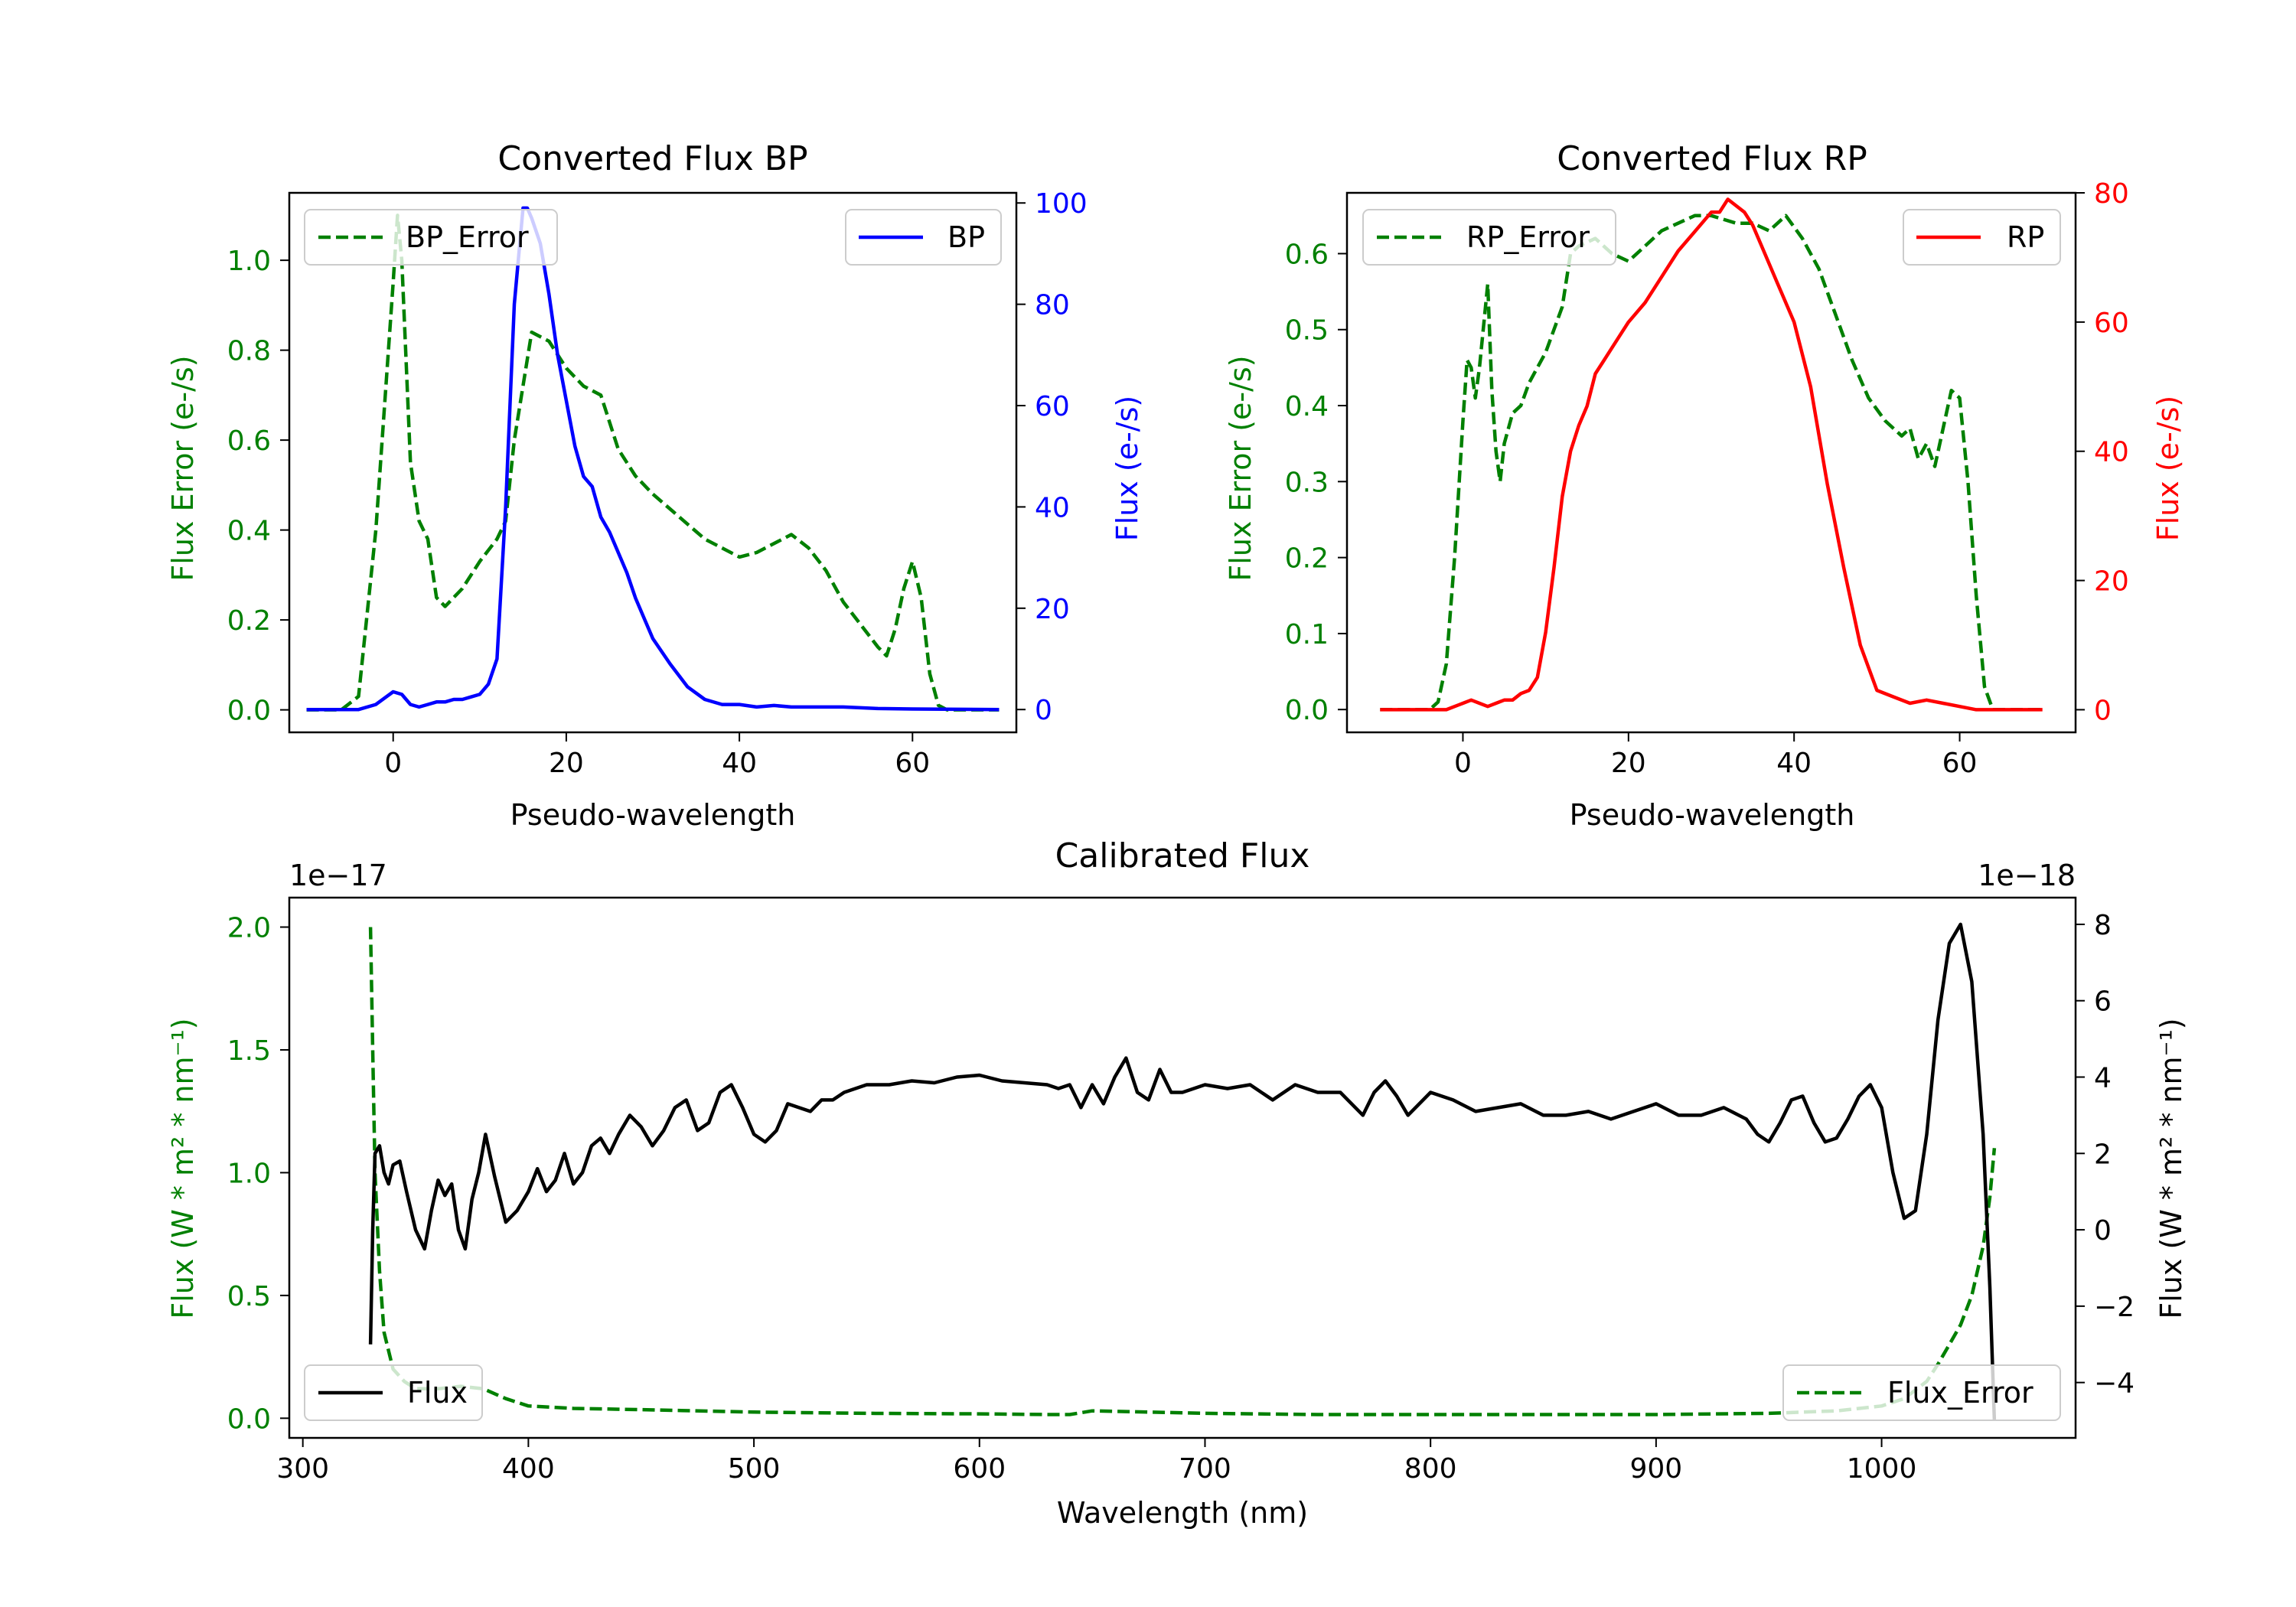  Describe the element at coordinates (1205, 1469) in the screenshot. I see `cal-xtick-label: 700` at that location.